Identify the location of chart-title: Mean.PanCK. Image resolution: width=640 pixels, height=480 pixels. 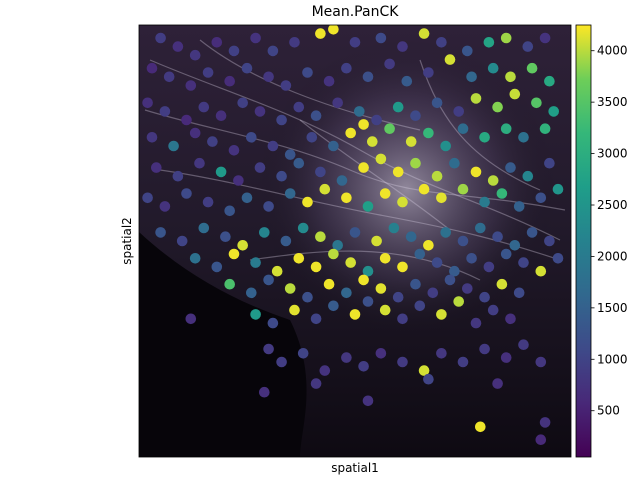
(356, 12).